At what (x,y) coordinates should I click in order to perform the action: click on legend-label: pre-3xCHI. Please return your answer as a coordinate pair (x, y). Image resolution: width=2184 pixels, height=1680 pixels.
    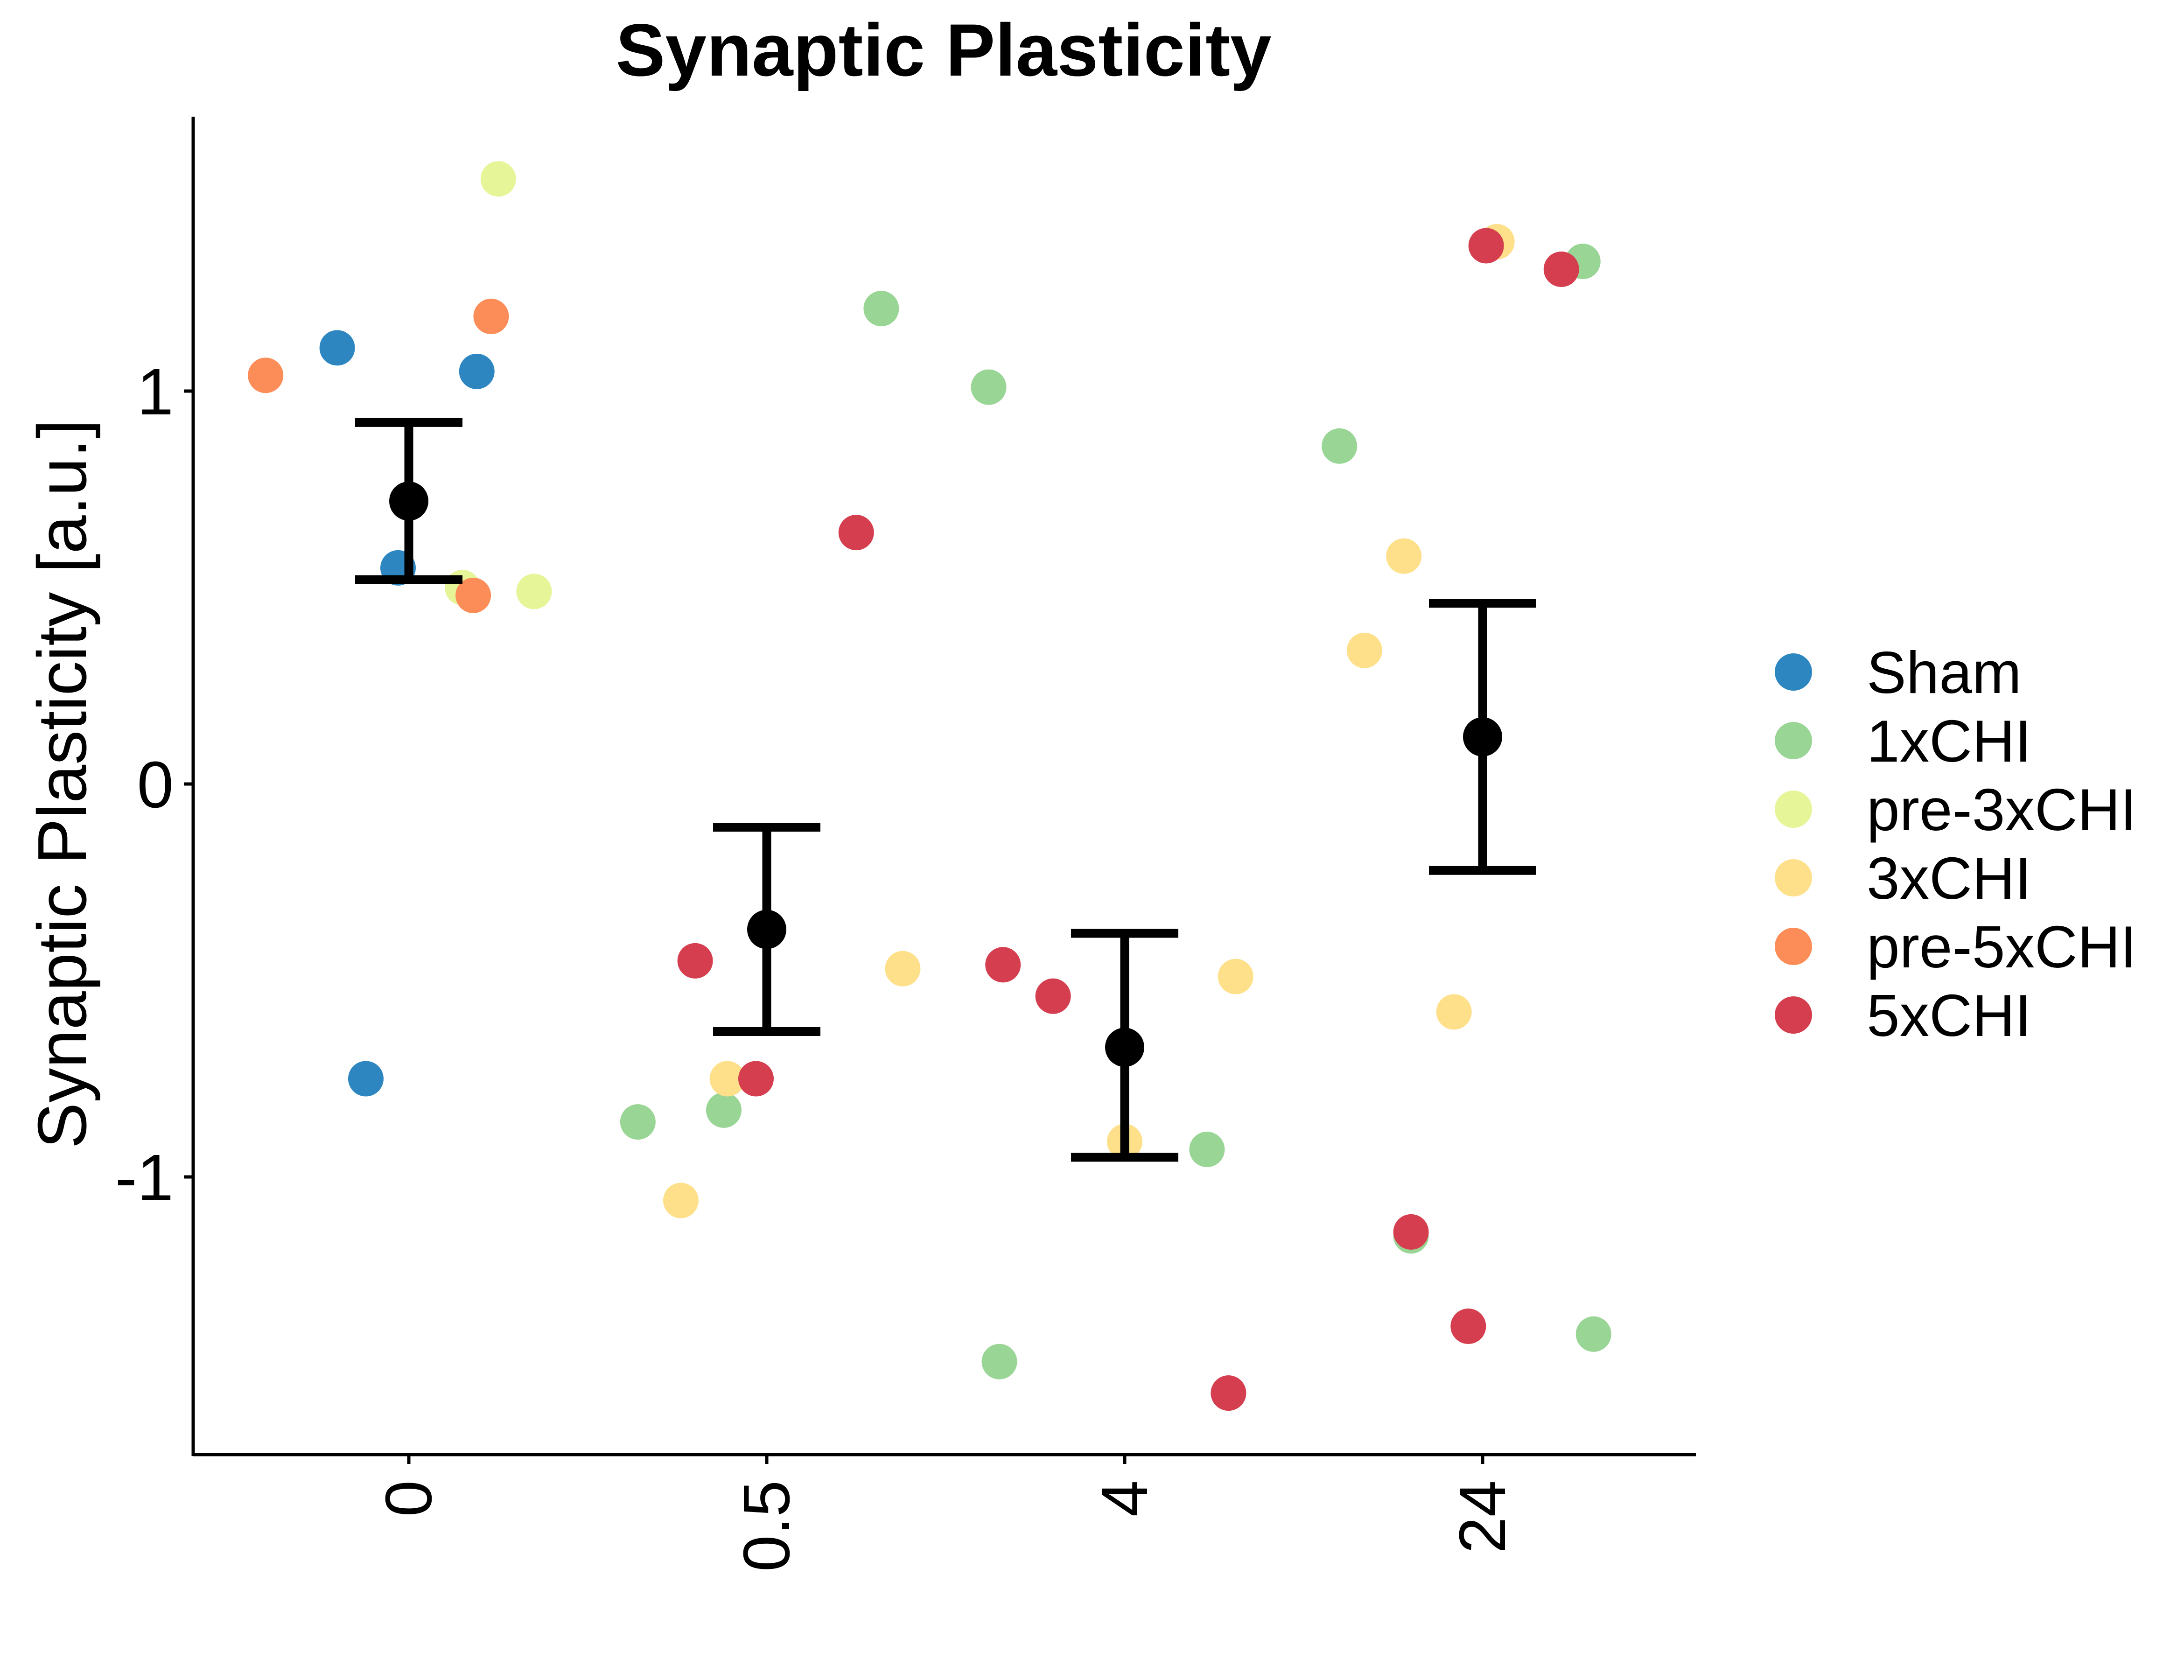
    Looking at the image, I should click on (2002, 810).